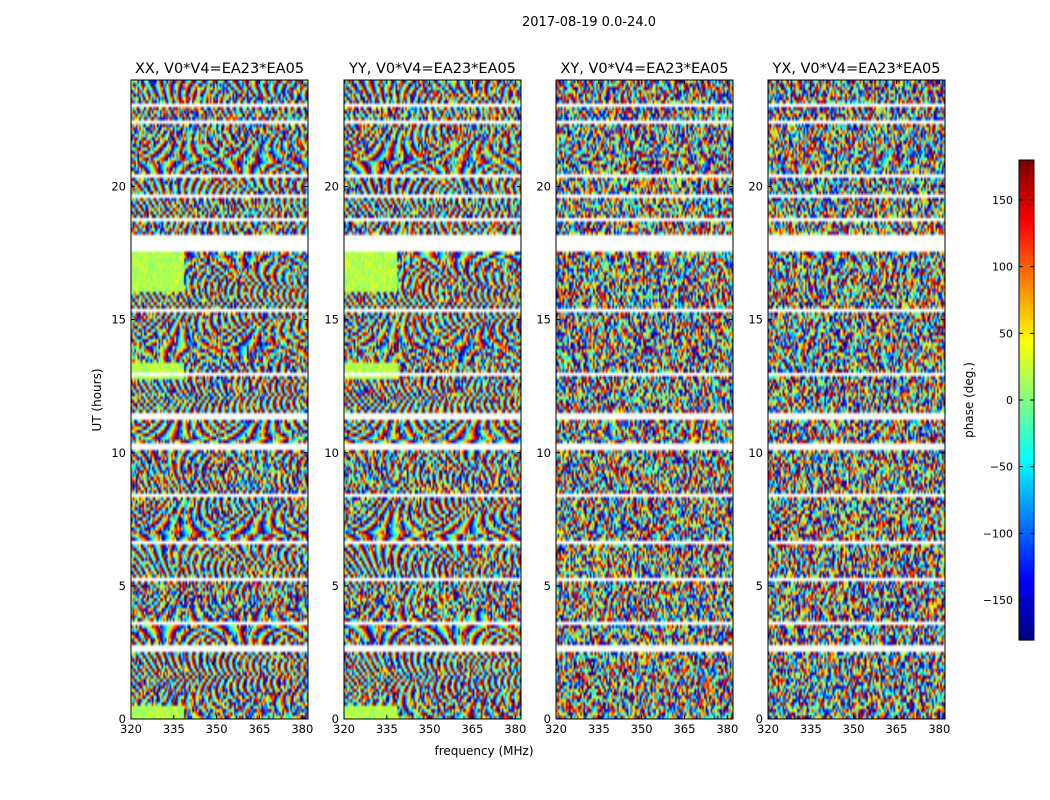 The height and width of the screenshot is (800, 1050). What do you see at coordinates (1001, 467) in the screenshot?
I see `colorbar-tick-label: −50` at bounding box center [1001, 467].